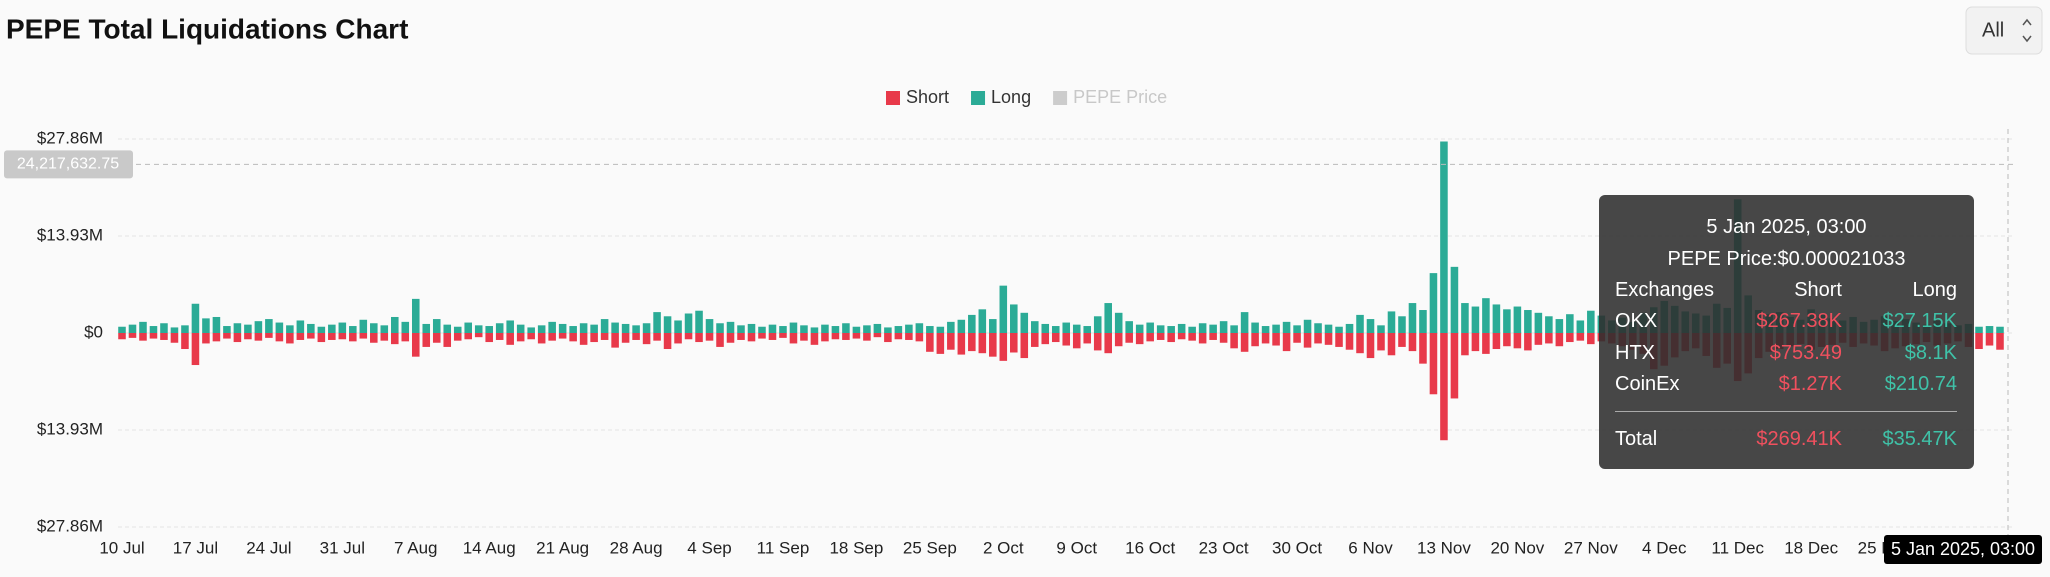 Image resolution: width=2050 pixels, height=577 pixels. Describe the element at coordinates (636, 547) in the screenshot. I see `x-tick-label: 28 Aug` at that location.